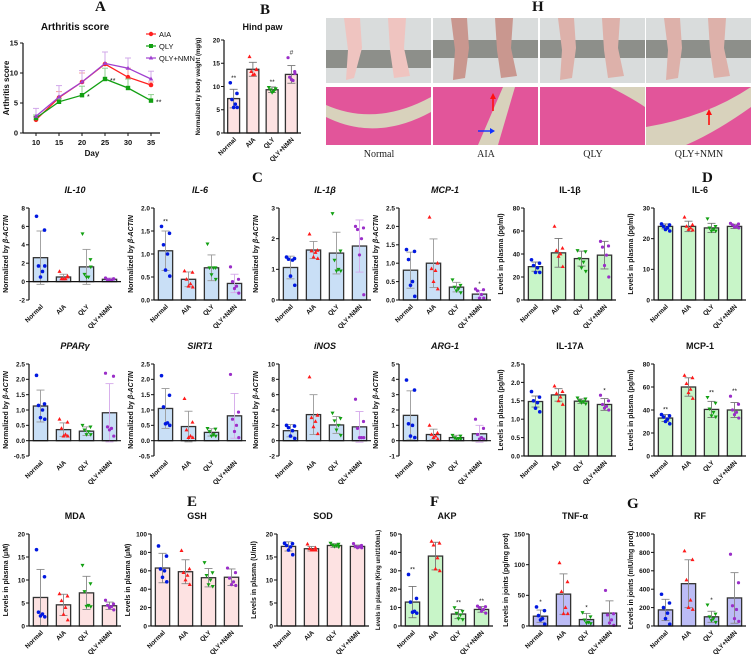 The image size is (753, 657). Describe the element at coordinates (581, 428) in the screenshot. I see `bar` at that location.